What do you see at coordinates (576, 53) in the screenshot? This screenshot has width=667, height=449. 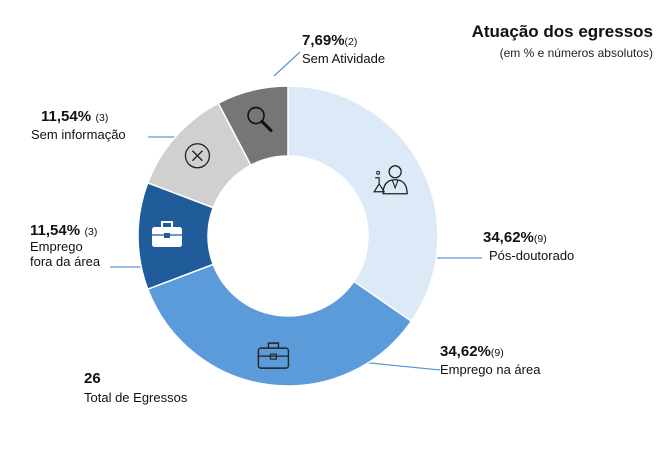 I see `chart-subtitle: (em % e números absolutos)` at bounding box center [576, 53].